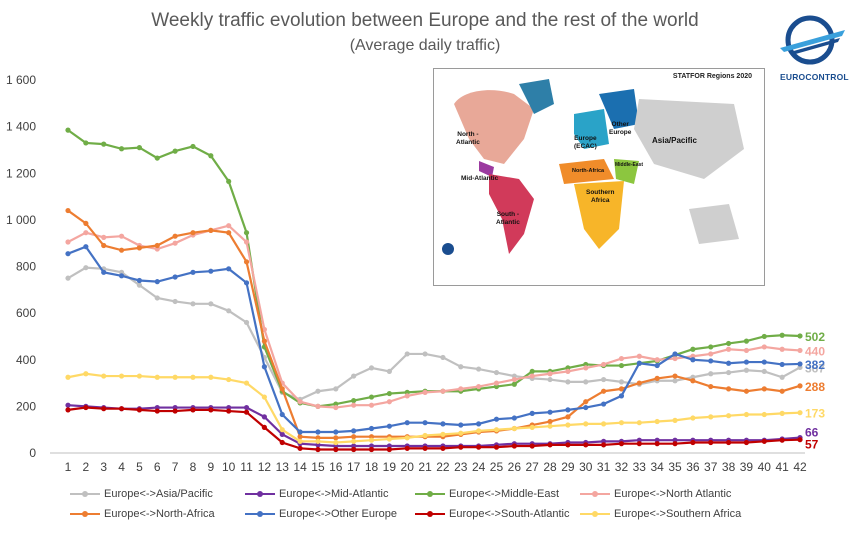 Image resolution: width=850 pixels, height=534 pixels. Describe the element at coordinates (504, 494) in the screenshot. I see `legend-label: Europe<->Middle-East` at that location.